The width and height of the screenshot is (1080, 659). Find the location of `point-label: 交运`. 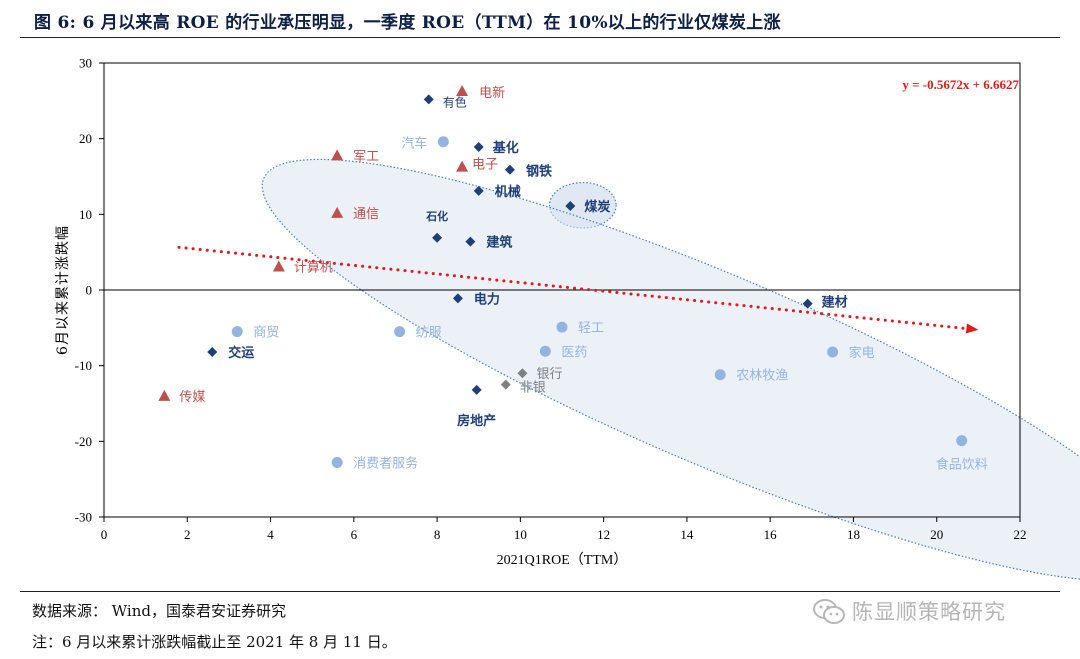

point-label: 交运 is located at coordinates (241, 353).